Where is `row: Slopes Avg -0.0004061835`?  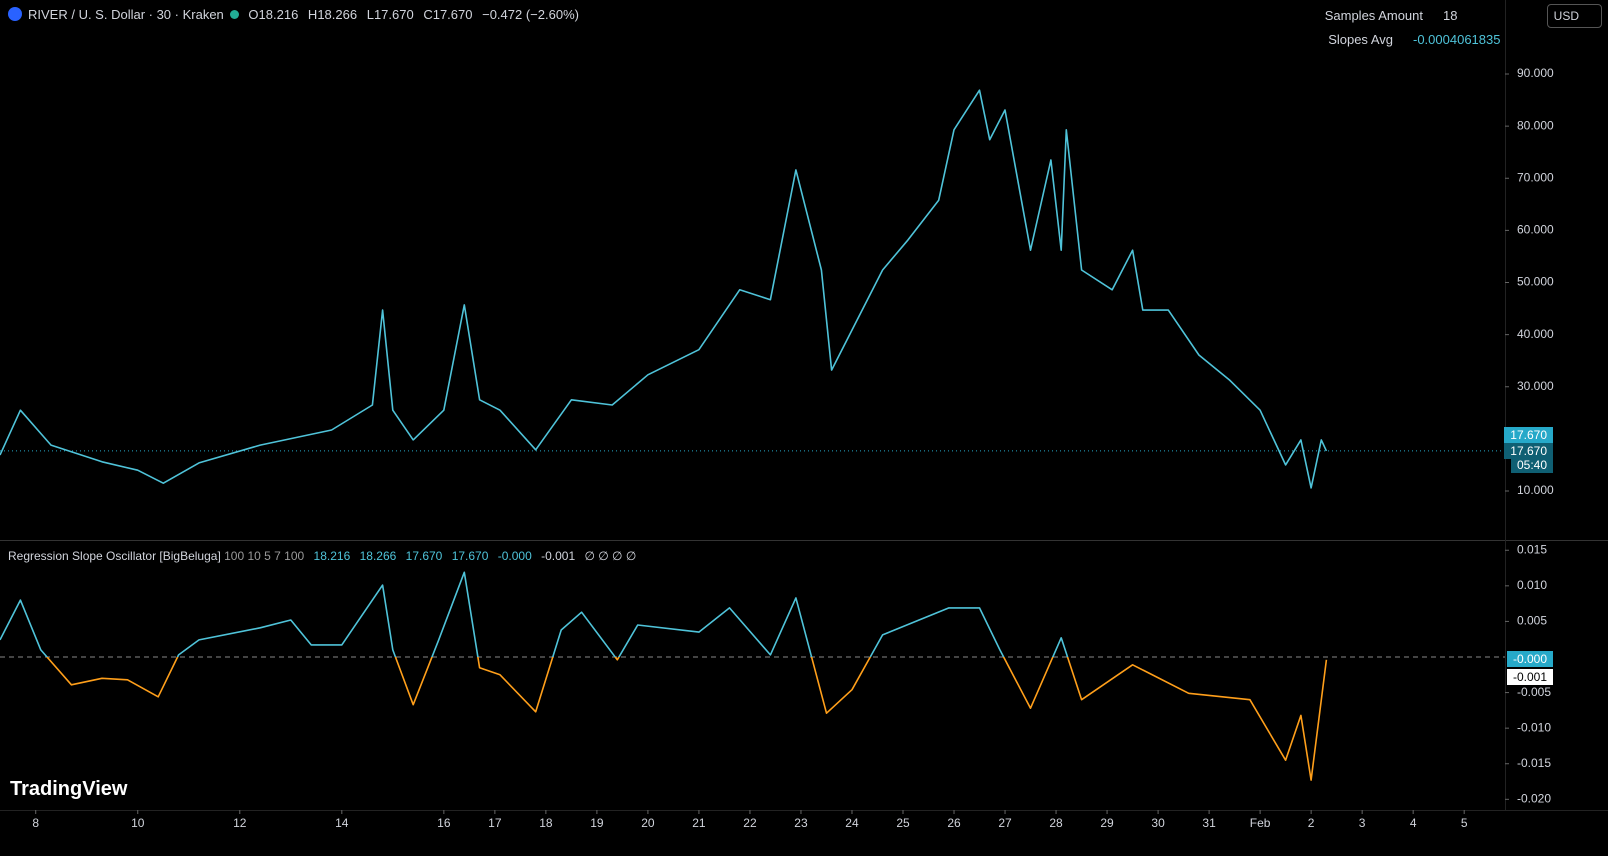 row: Slopes Avg -0.0004061835 is located at coordinates (1414, 44).